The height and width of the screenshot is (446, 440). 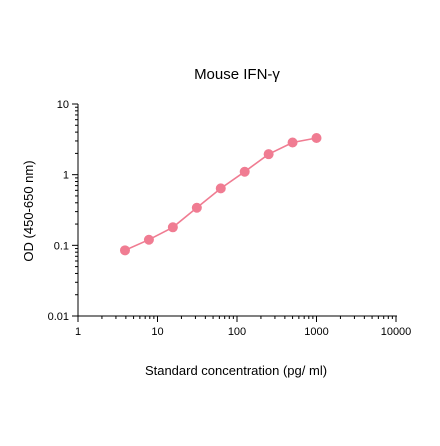 I want to click on y-axis-title: OD (450-650 nm), so click(x=28, y=210).